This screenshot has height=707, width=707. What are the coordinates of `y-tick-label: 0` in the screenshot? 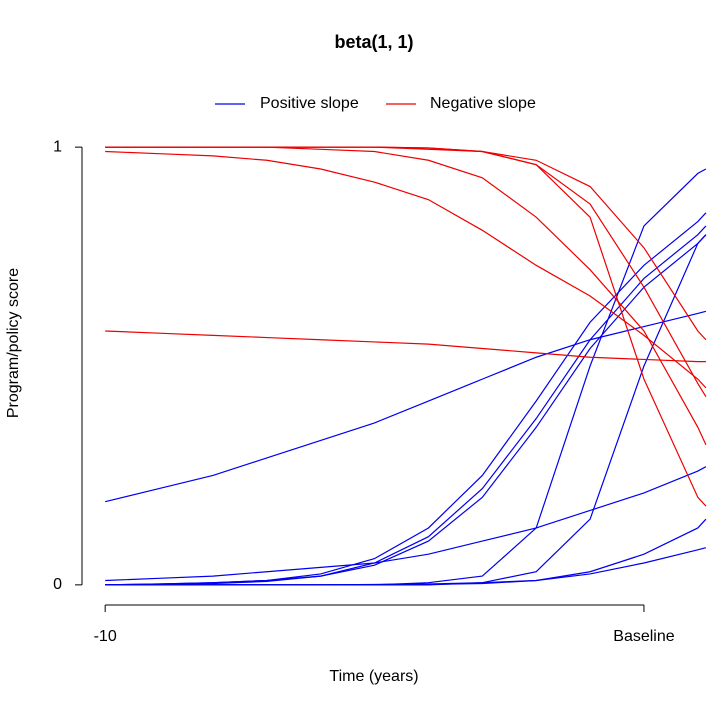 It's located at (57, 584).